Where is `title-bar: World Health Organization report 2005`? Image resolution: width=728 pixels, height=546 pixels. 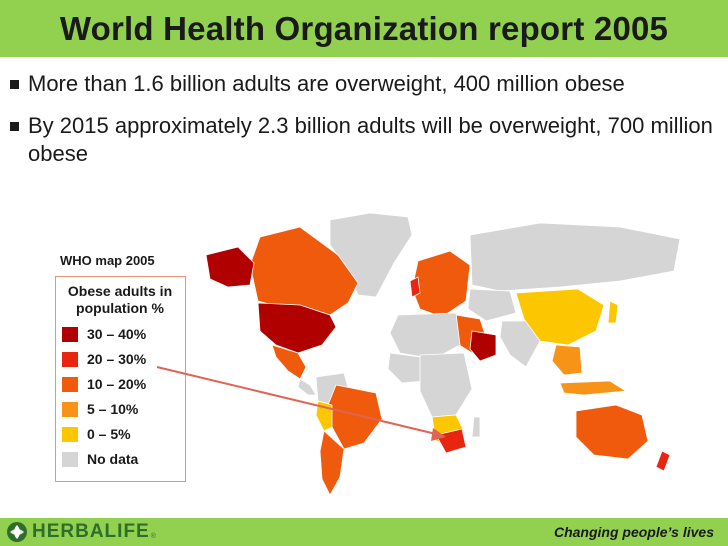 title-bar: World Health Organization report 2005 is located at coordinates (364, 28).